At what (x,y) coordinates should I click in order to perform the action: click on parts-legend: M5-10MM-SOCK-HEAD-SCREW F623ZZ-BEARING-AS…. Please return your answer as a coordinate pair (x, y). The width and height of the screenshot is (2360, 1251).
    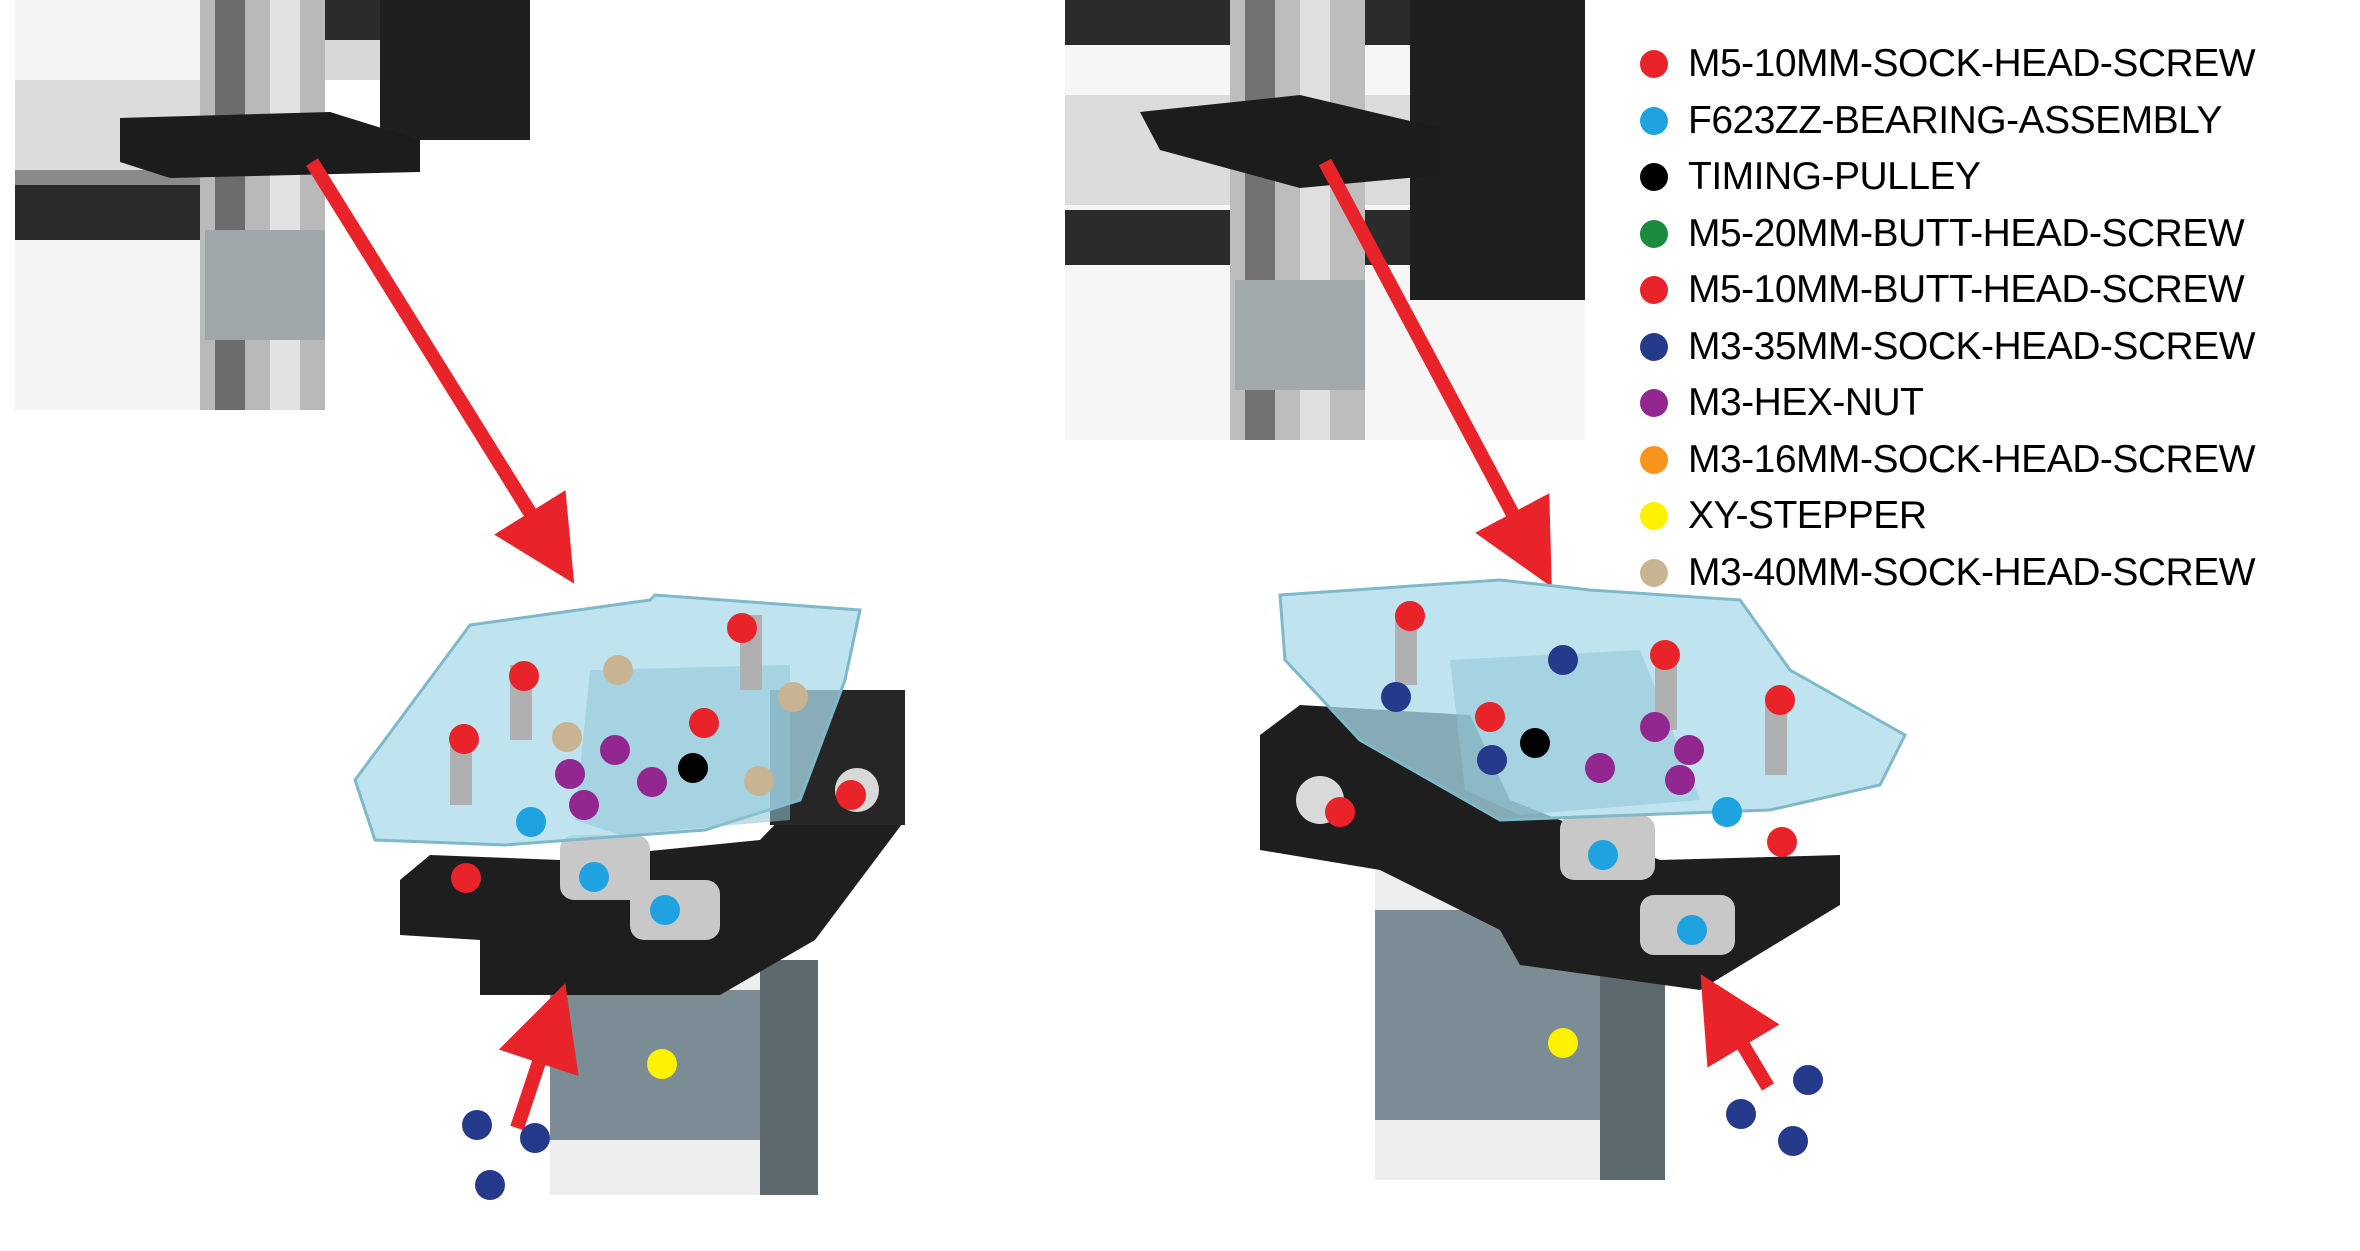
    Looking at the image, I should click on (2000, 318).